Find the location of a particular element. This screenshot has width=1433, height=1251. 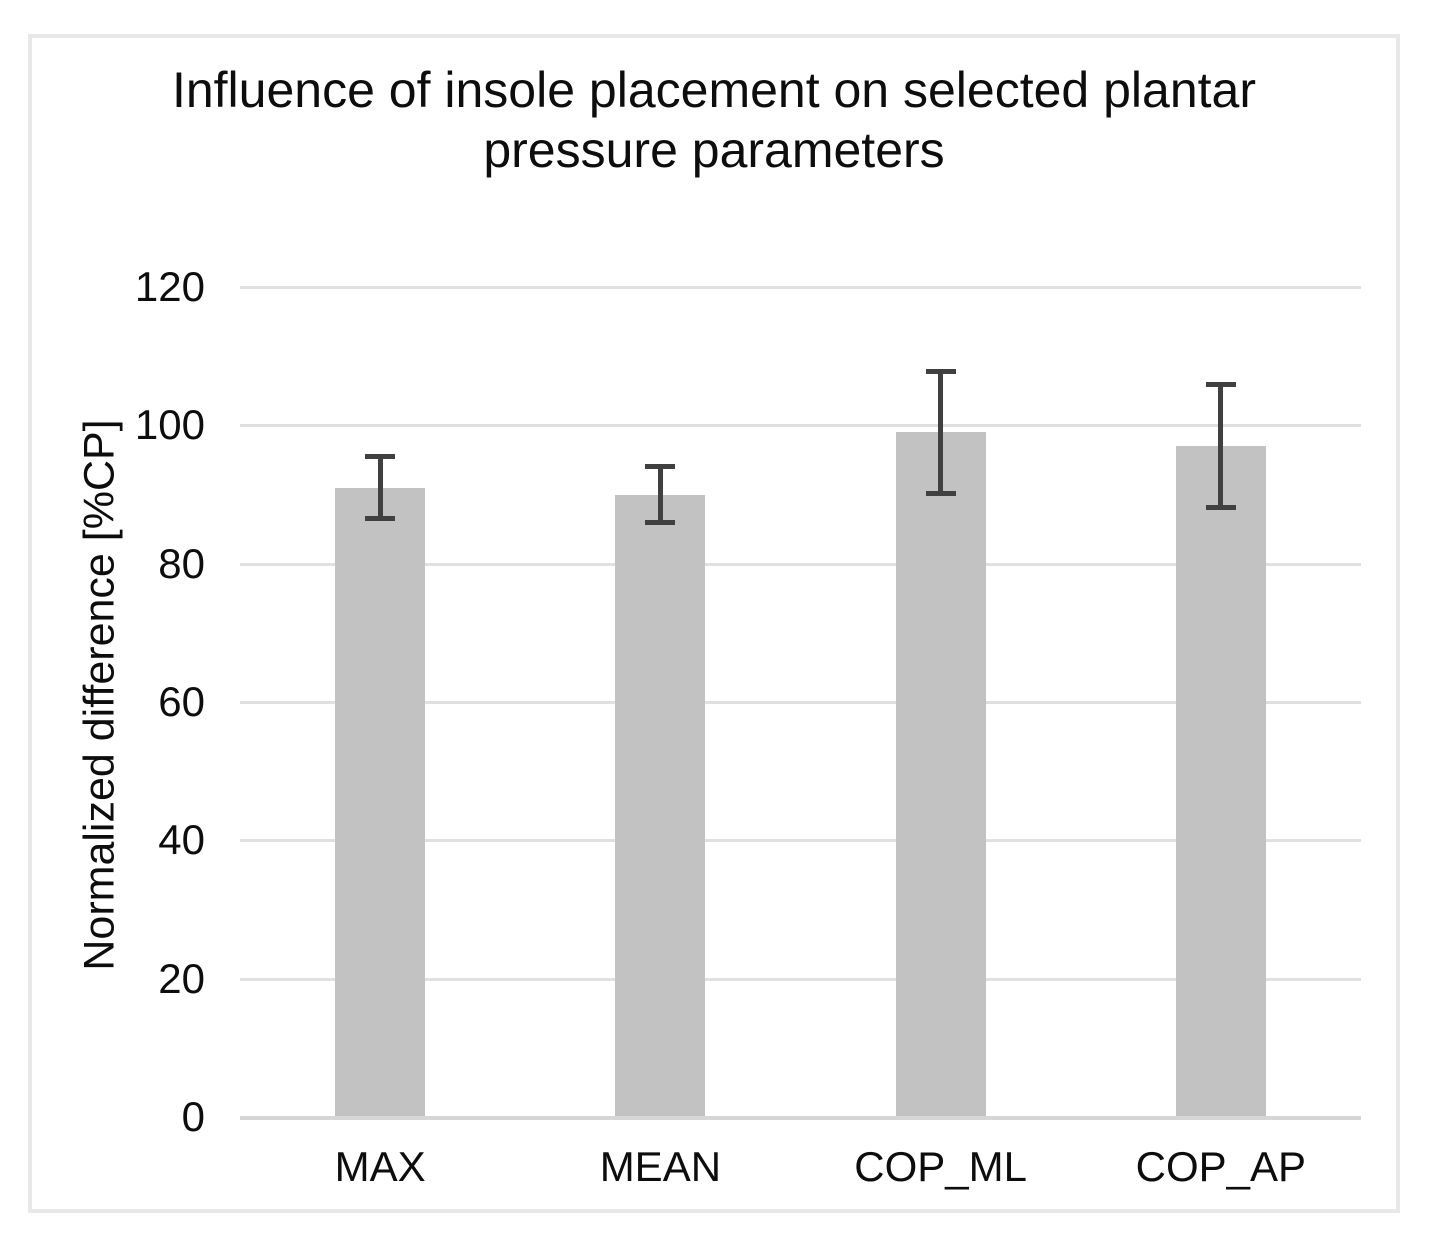

error-bar-mean is located at coordinates (660, 494).